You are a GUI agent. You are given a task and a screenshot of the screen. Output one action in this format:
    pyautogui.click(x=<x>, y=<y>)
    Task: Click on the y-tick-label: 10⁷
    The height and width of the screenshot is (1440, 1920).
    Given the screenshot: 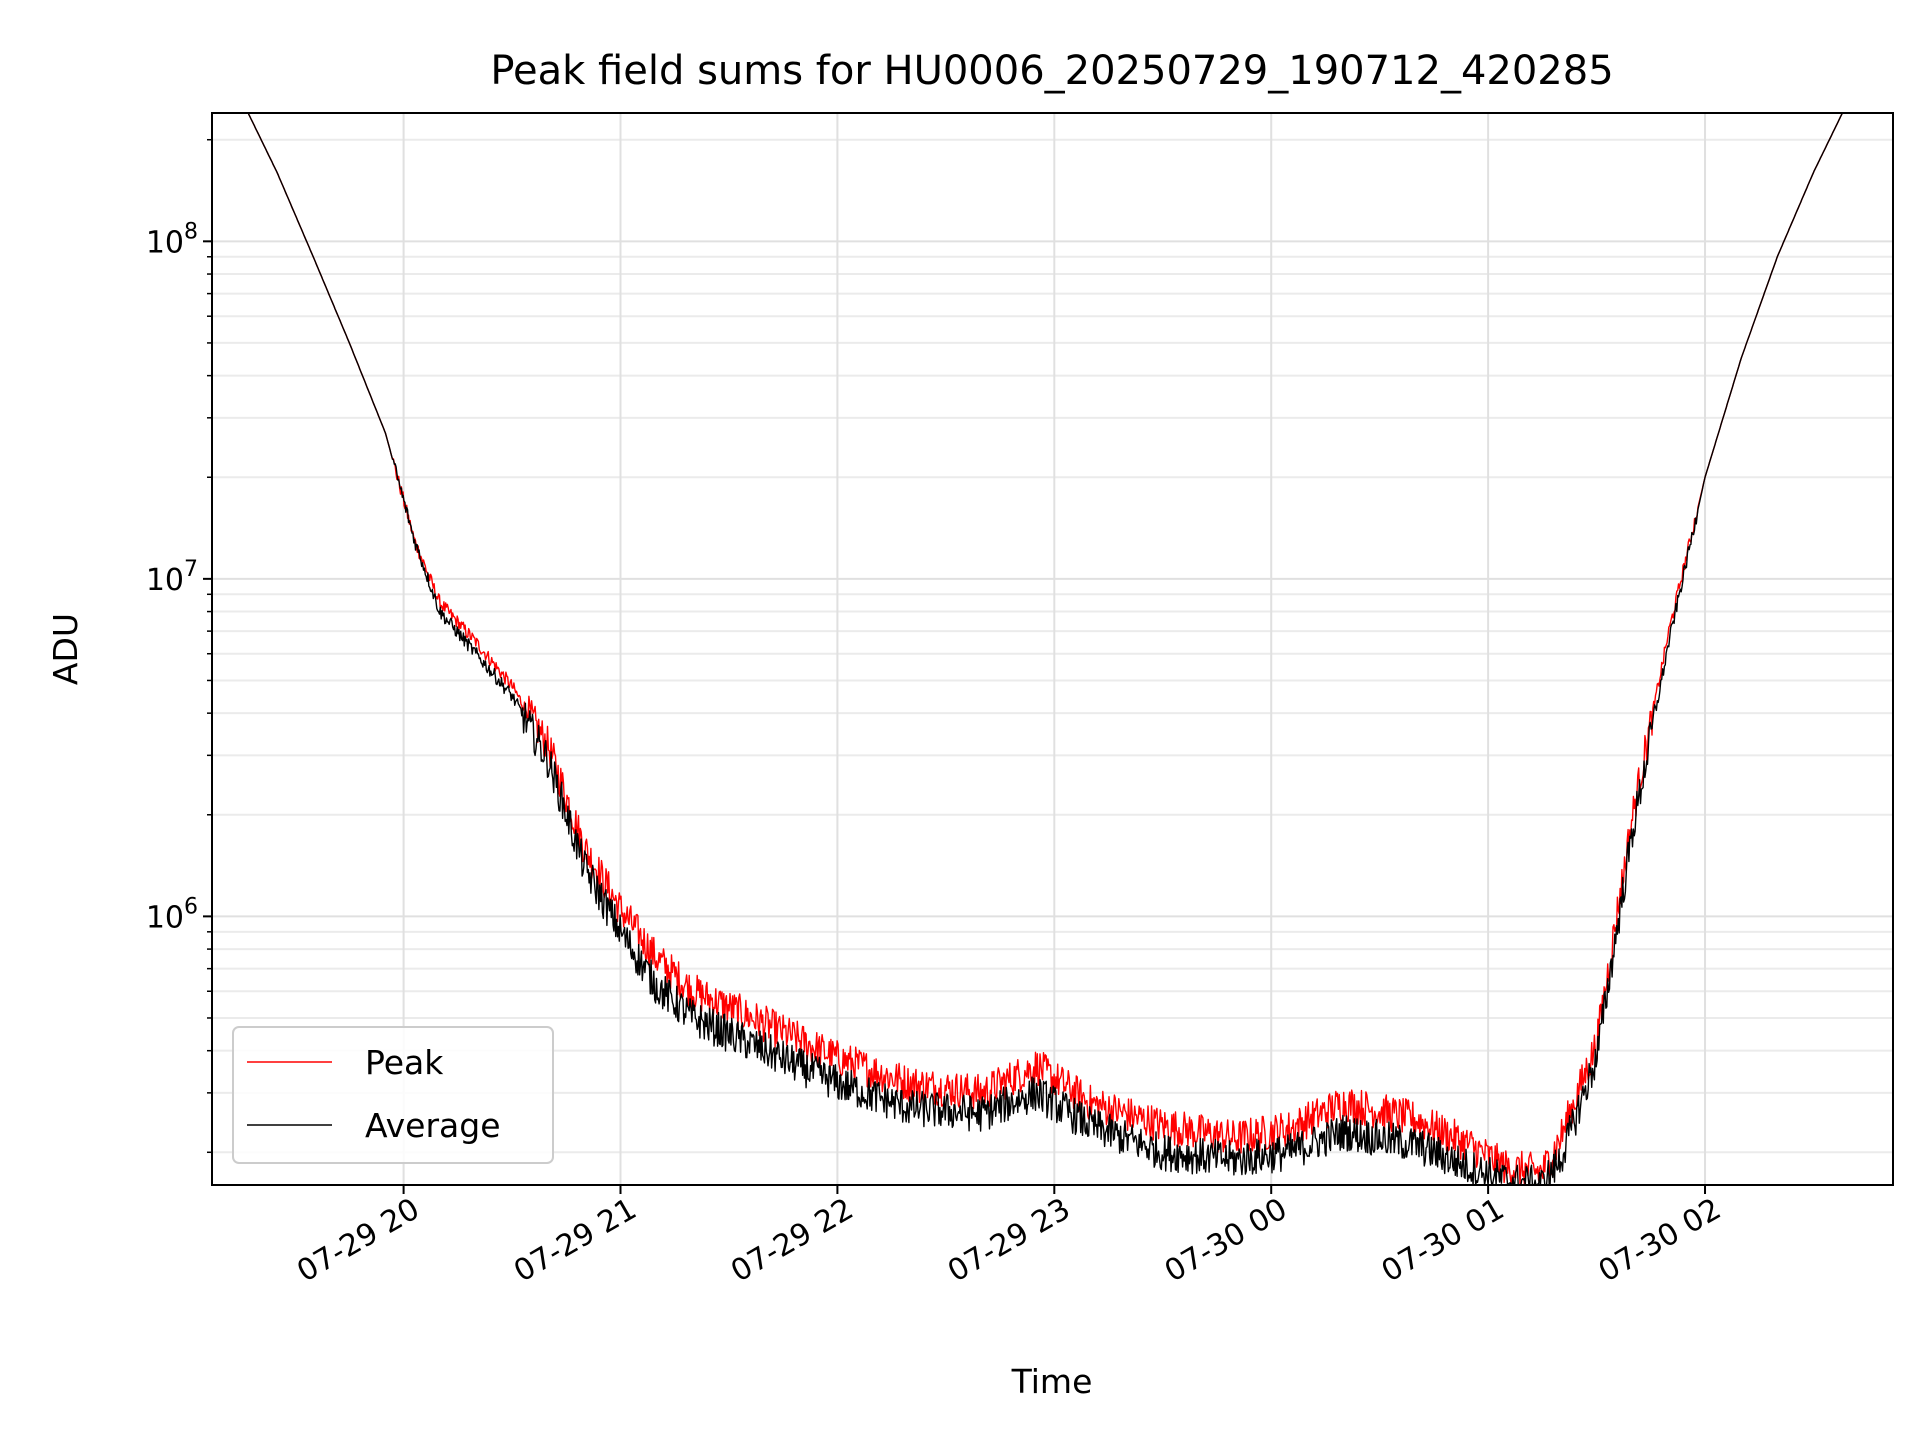 What is the action you would take?
    pyautogui.click(x=172, y=577)
    